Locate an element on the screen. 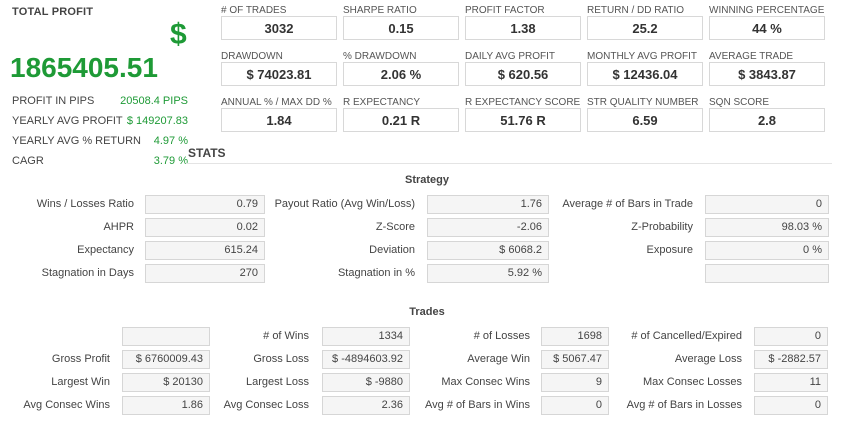 Image resolution: width=854 pixels, height=427 pixels. trade-label: # of Losses is located at coordinates (501, 336).